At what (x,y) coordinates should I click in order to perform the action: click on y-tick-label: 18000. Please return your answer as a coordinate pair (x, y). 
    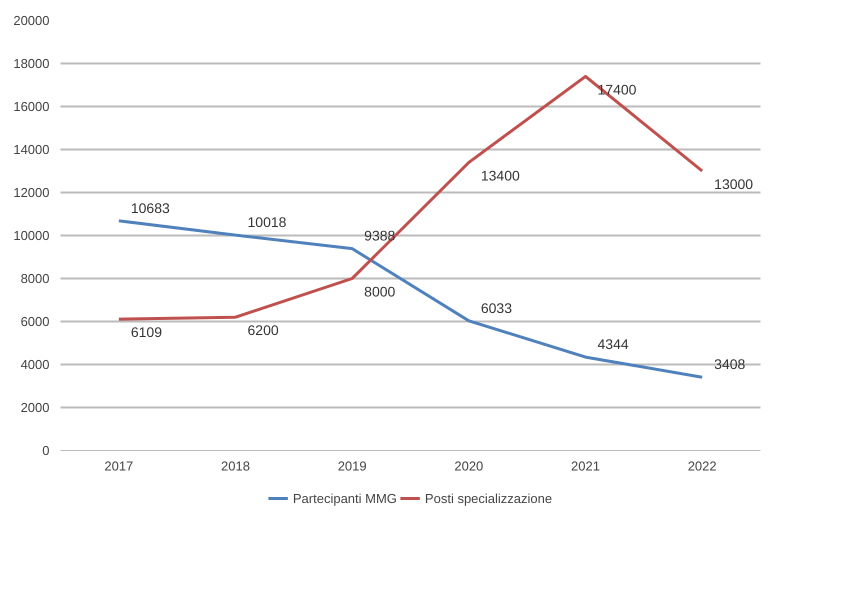
    Looking at the image, I should click on (31, 63).